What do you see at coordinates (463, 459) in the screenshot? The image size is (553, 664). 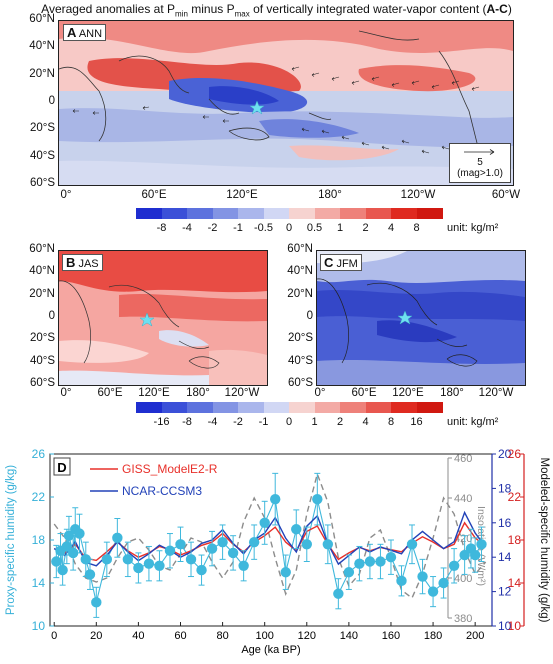 I see `insolation-tick-label: 460` at bounding box center [463, 459].